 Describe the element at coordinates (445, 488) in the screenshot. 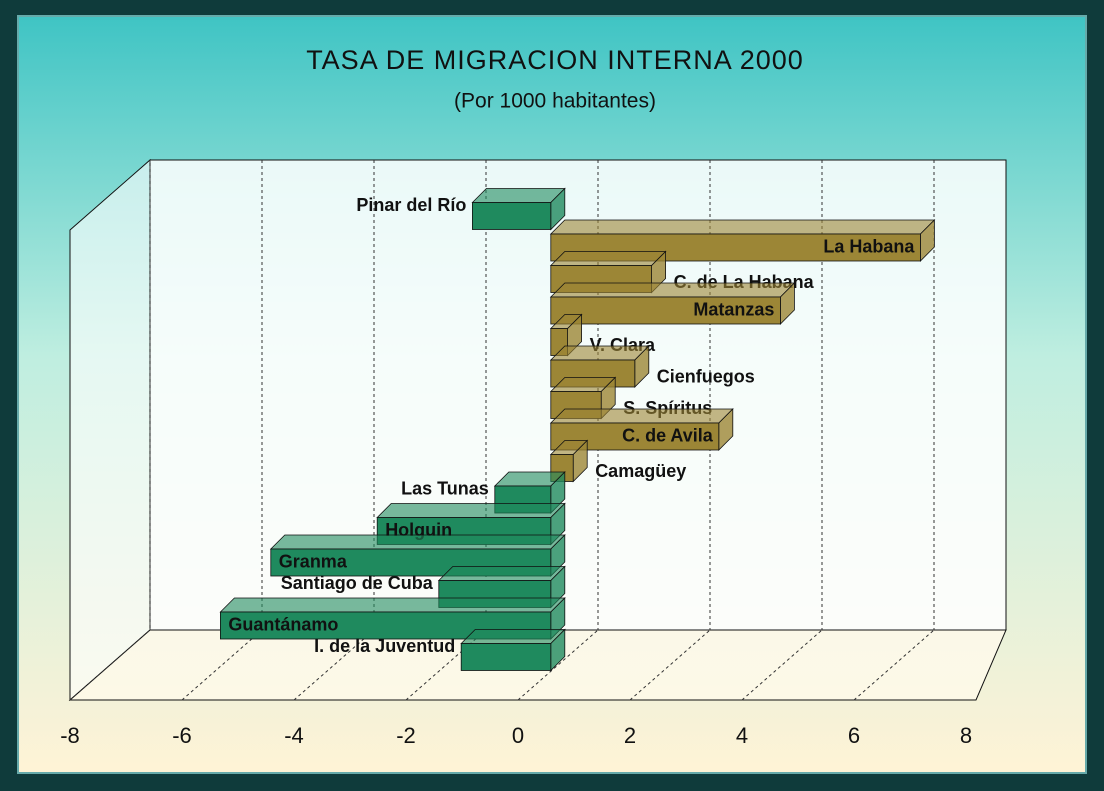

I see `category-label: Las Tunas` at that location.